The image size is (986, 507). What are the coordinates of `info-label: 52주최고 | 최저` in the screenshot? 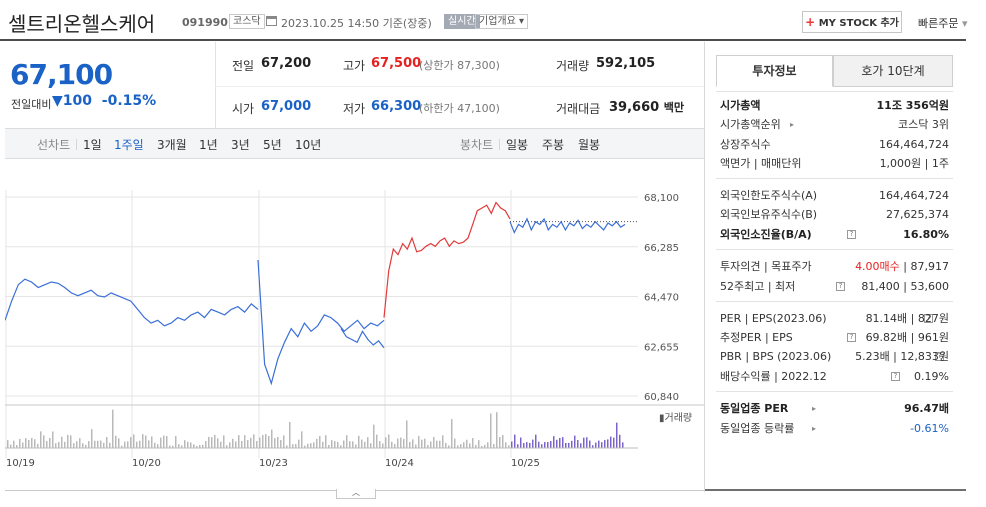 It's located at (758, 286).